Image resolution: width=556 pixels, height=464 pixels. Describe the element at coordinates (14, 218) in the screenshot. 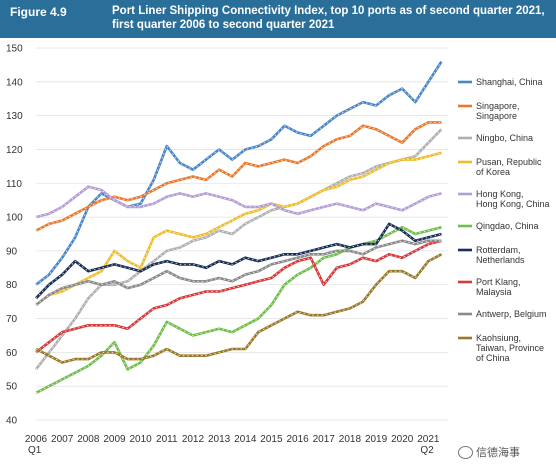

I see `y-tick-label: 100` at that location.